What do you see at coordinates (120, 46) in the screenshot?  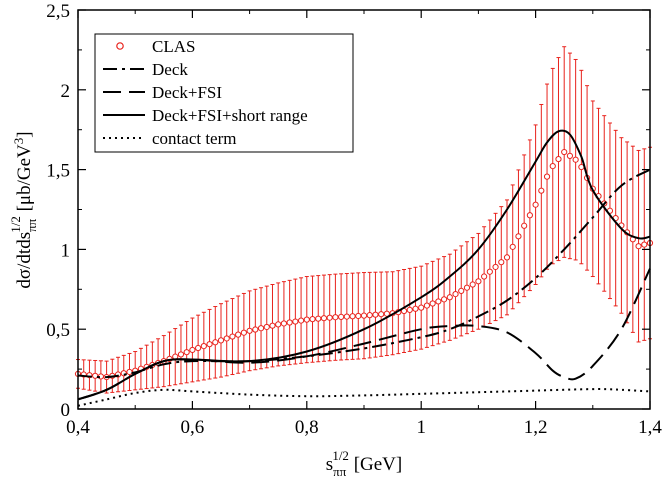 I see `legend-marker-clas` at bounding box center [120, 46].